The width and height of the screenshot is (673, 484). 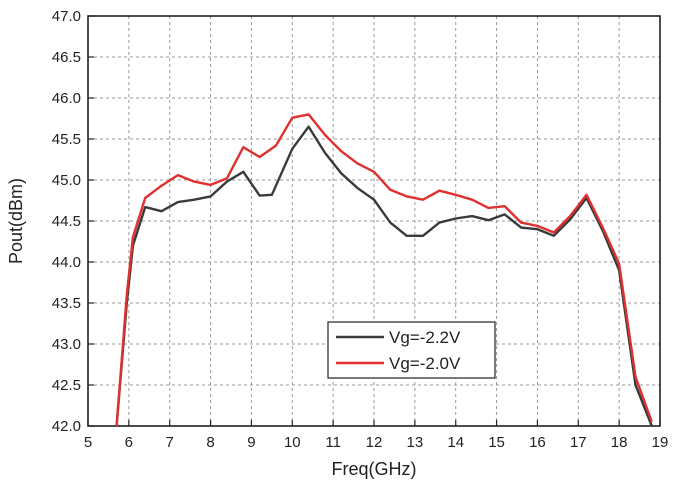 What do you see at coordinates (66, 303) in the screenshot?
I see `y-tick-label: 43.5` at bounding box center [66, 303].